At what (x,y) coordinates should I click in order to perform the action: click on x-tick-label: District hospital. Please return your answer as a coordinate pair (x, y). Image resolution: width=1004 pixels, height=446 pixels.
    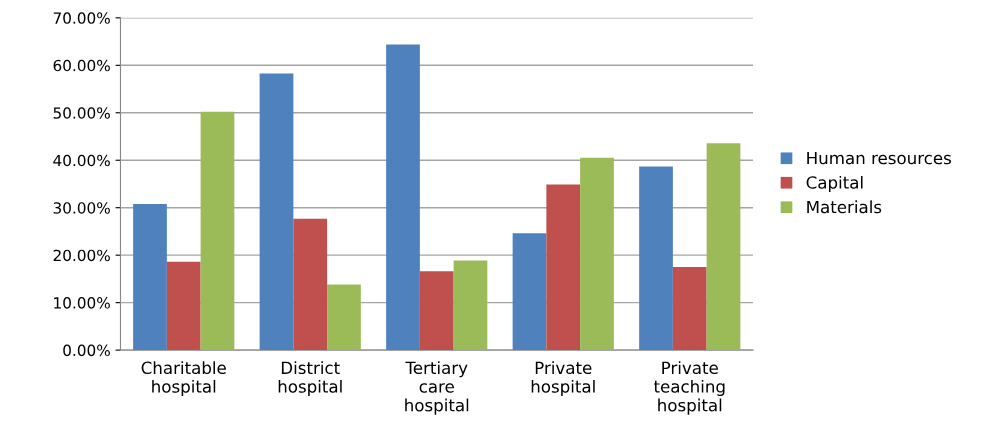
    Looking at the image, I should click on (310, 379).